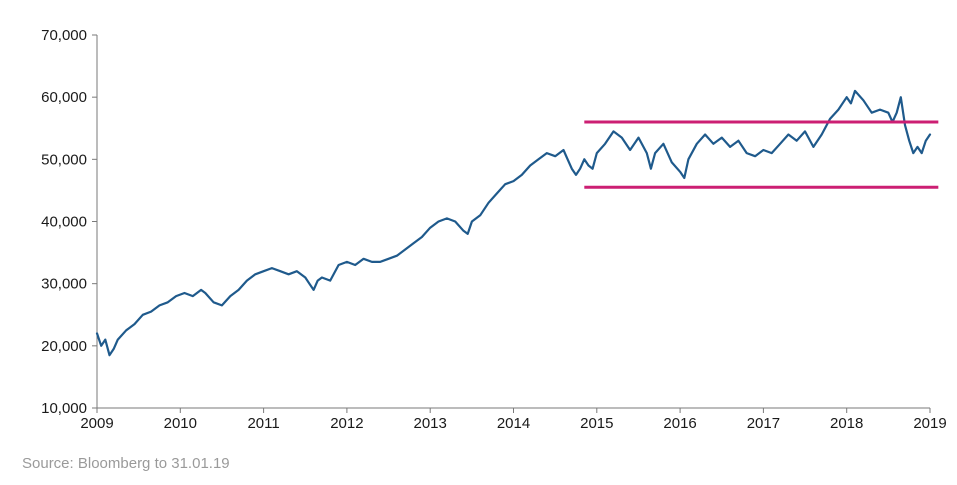  Describe the element at coordinates (180, 423) in the screenshot. I see `x-tick-label: 2010` at that location.